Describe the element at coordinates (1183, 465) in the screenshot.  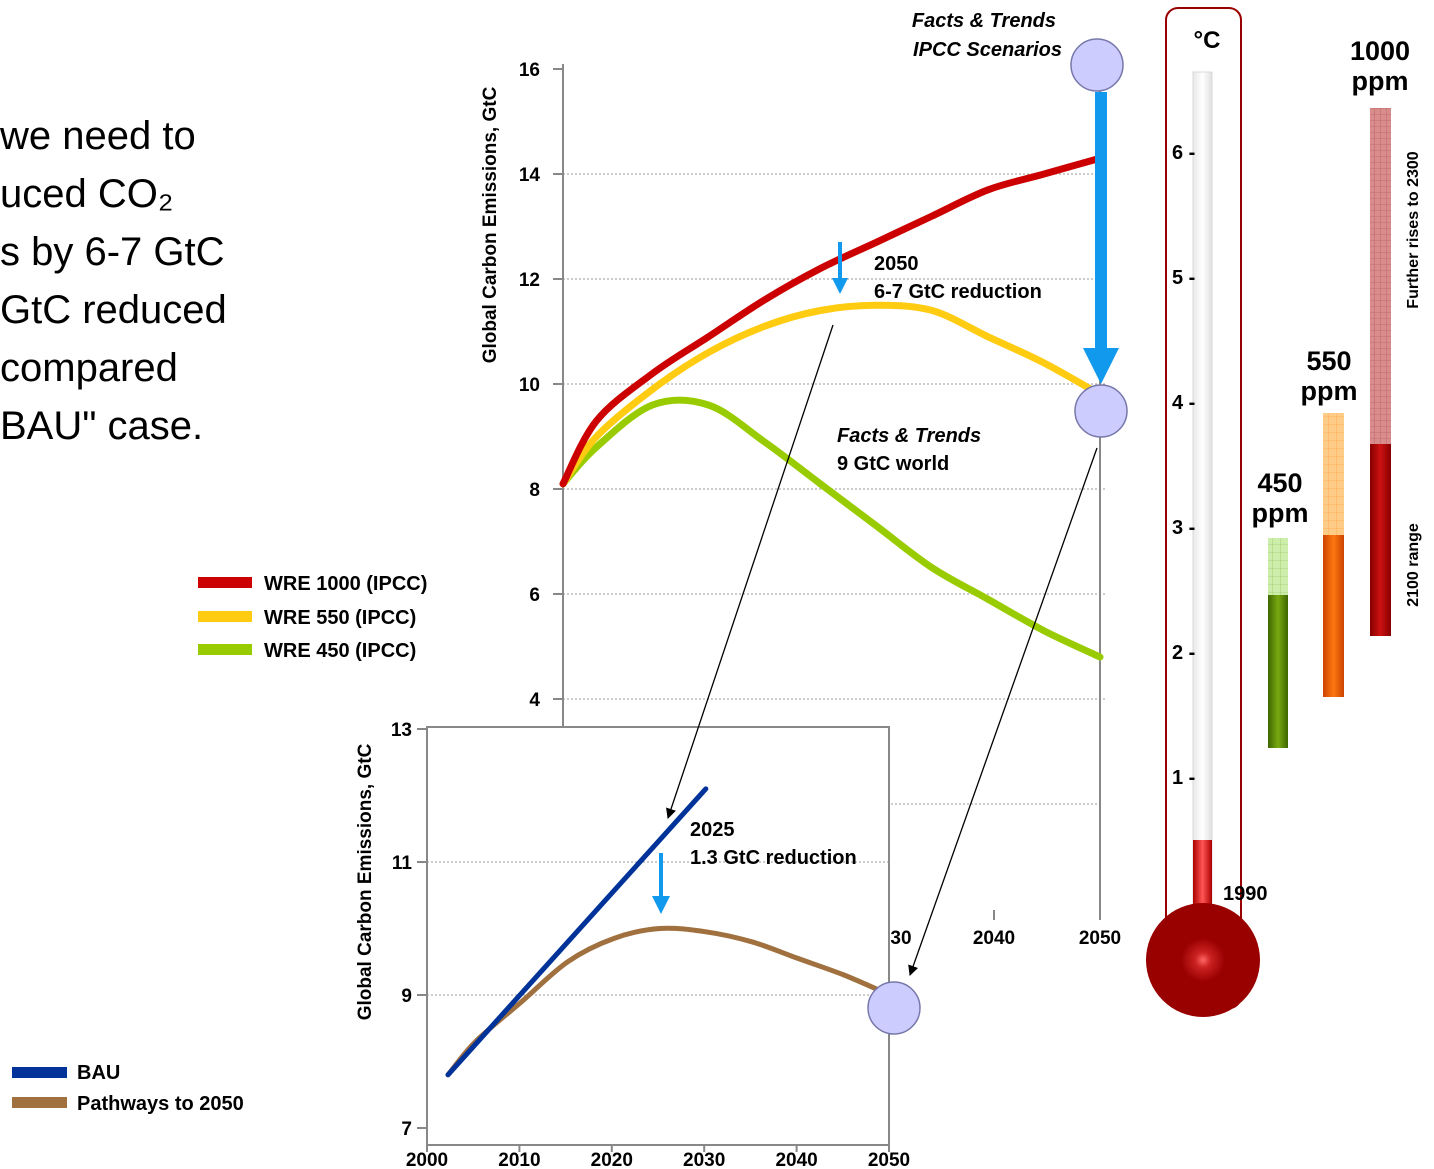
I see `thermometer-scale: 1 - 2 - 3 - 4 - 5 - 6 -` at that location.